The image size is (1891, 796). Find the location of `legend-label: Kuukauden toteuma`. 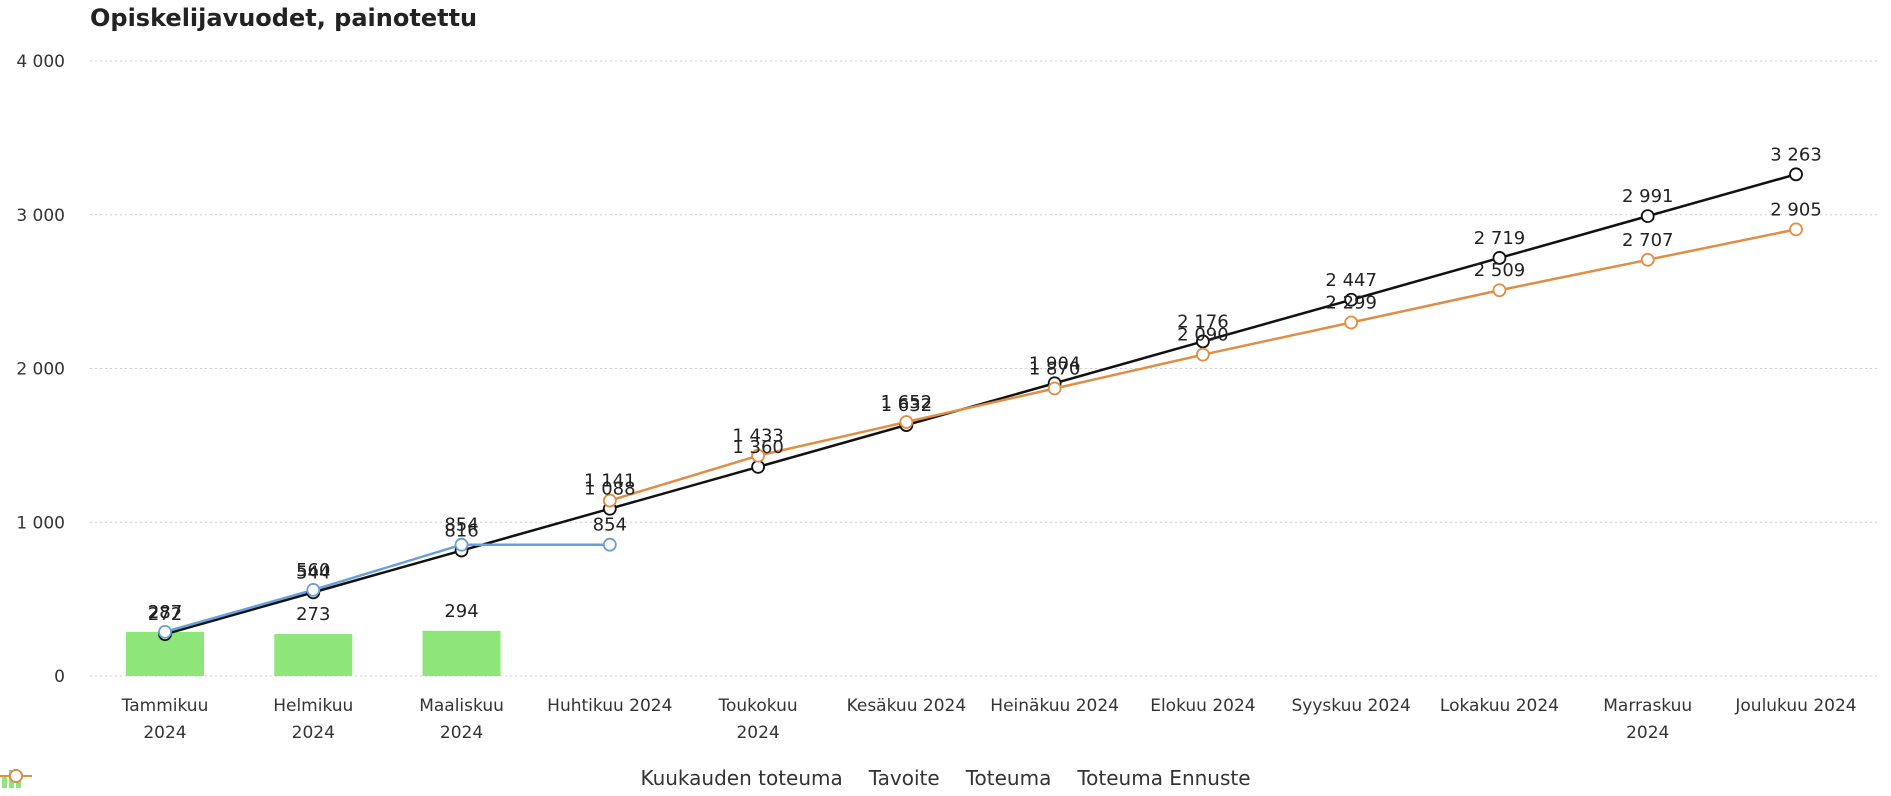

legend-label: Kuukauden toteuma is located at coordinates (741, 778).